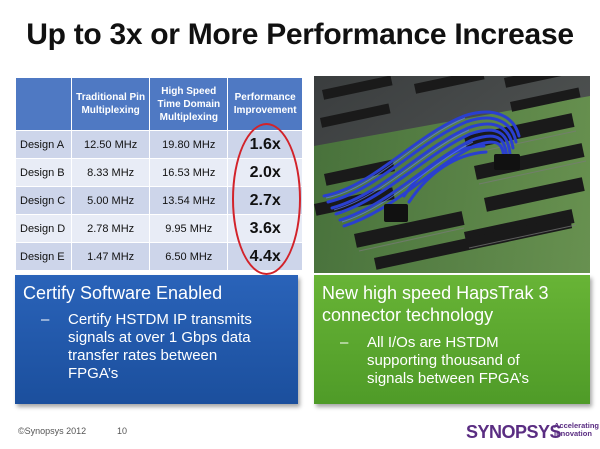  What do you see at coordinates (111, 104) in the screenshot?
I see `header-traditional-pin-multiplexing: Traditional Pin Multiplexing` at bounding box center [111, 104].